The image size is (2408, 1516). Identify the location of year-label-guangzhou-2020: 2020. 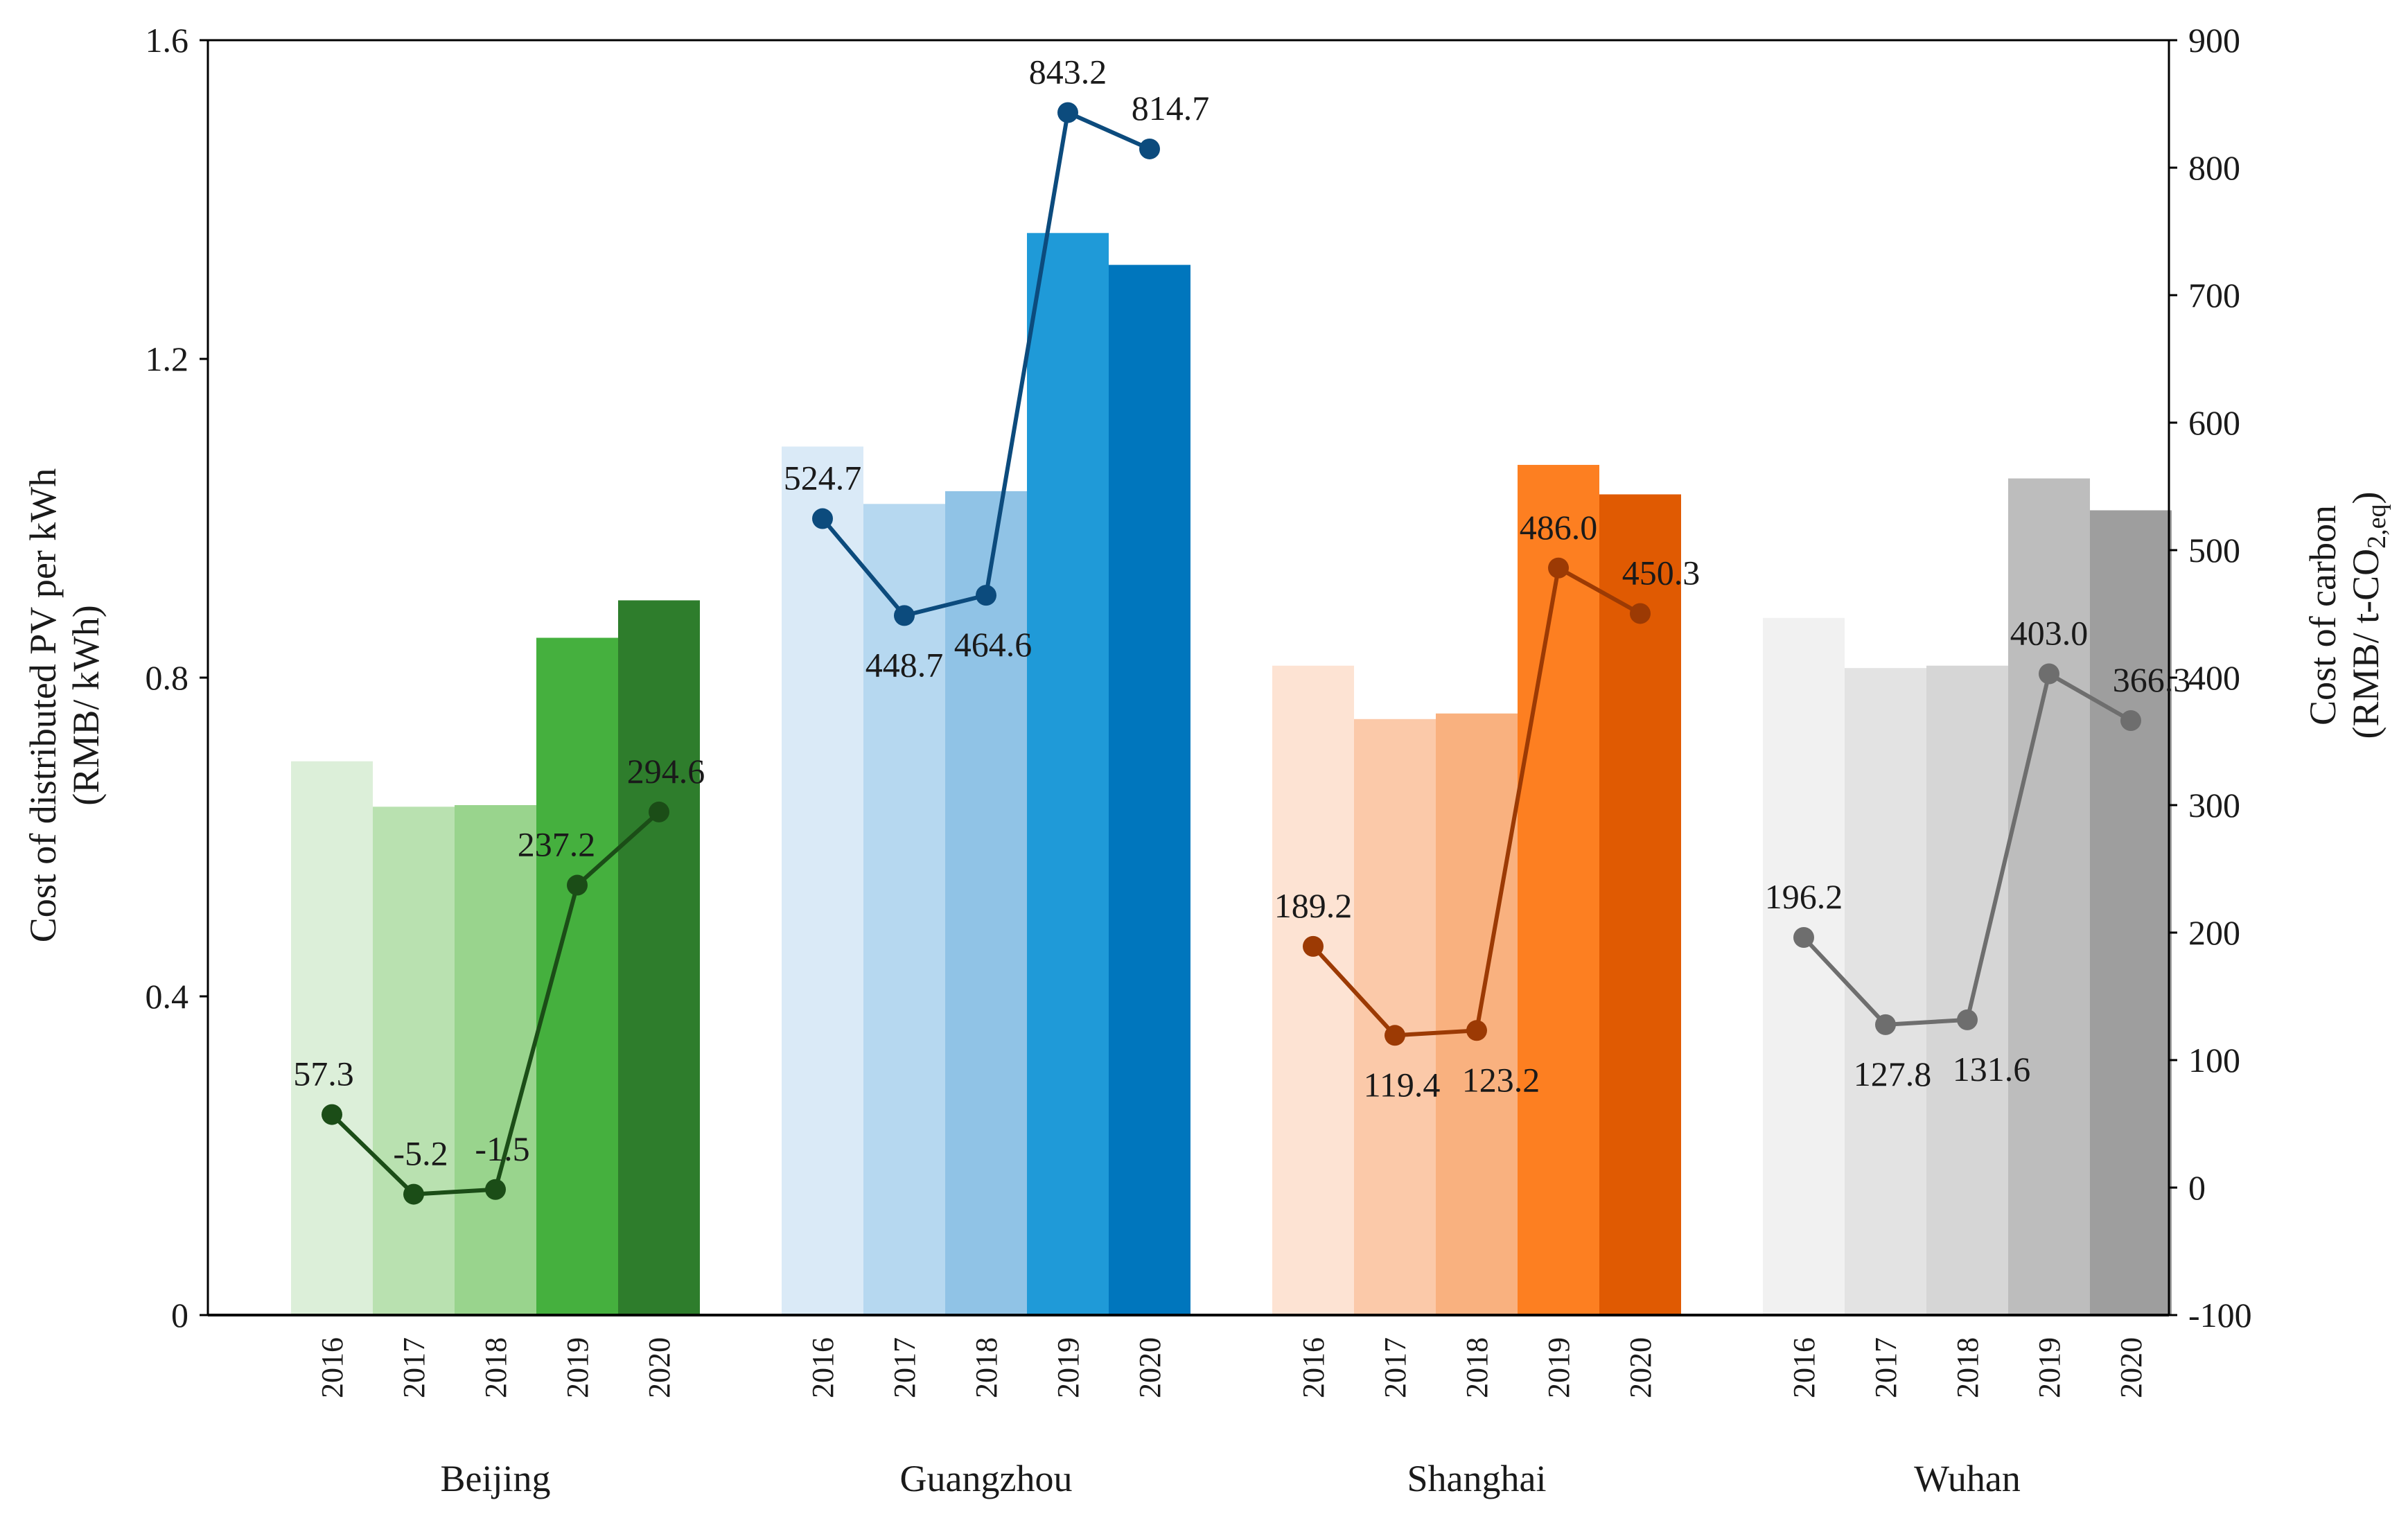
(1150, 1367).